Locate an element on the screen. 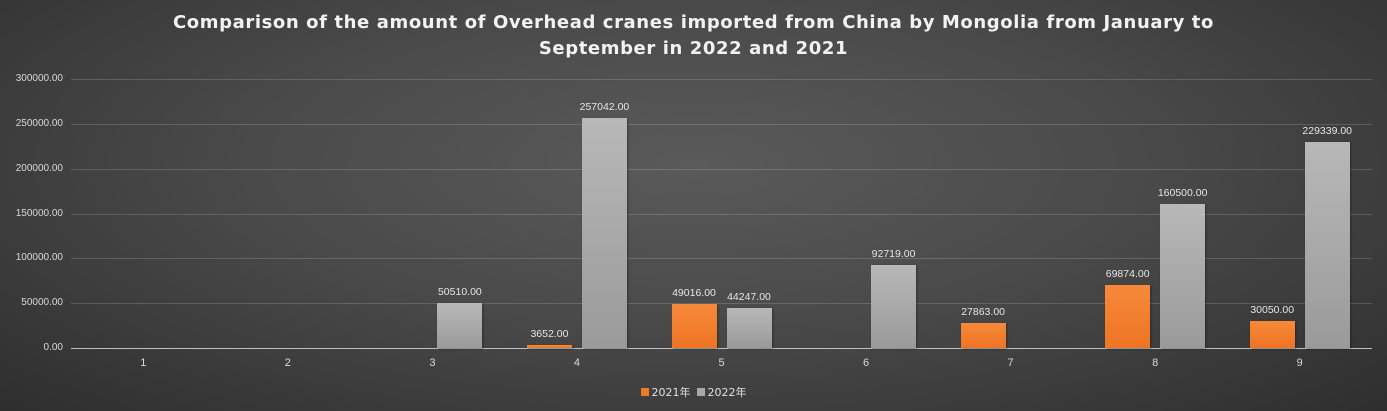 This screenshot has width=1387, height=411. chart-title-line-2: September in 2022 and 2021 is located at coordinates (693, 48).